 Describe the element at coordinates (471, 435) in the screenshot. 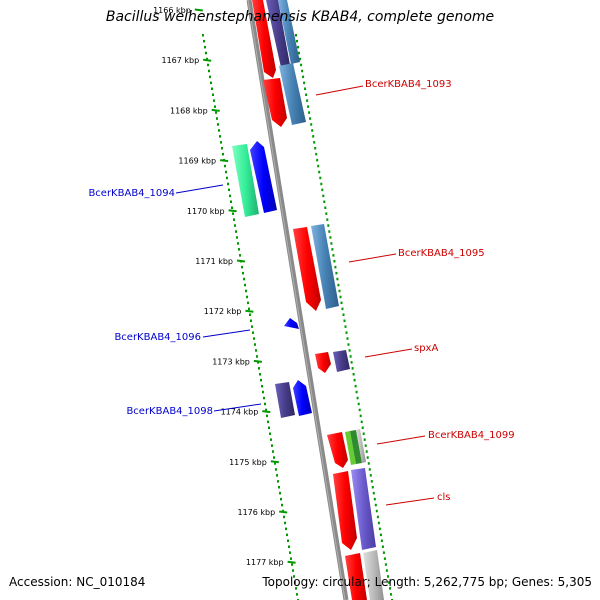

I see `gene-label-1099: BcerKBAB4_1099` at that location.